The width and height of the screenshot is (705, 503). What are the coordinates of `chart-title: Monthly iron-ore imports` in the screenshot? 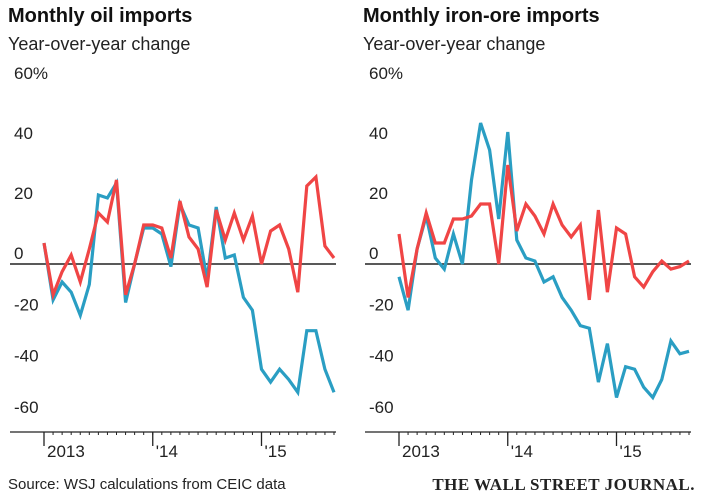 It's located at (481, 16).